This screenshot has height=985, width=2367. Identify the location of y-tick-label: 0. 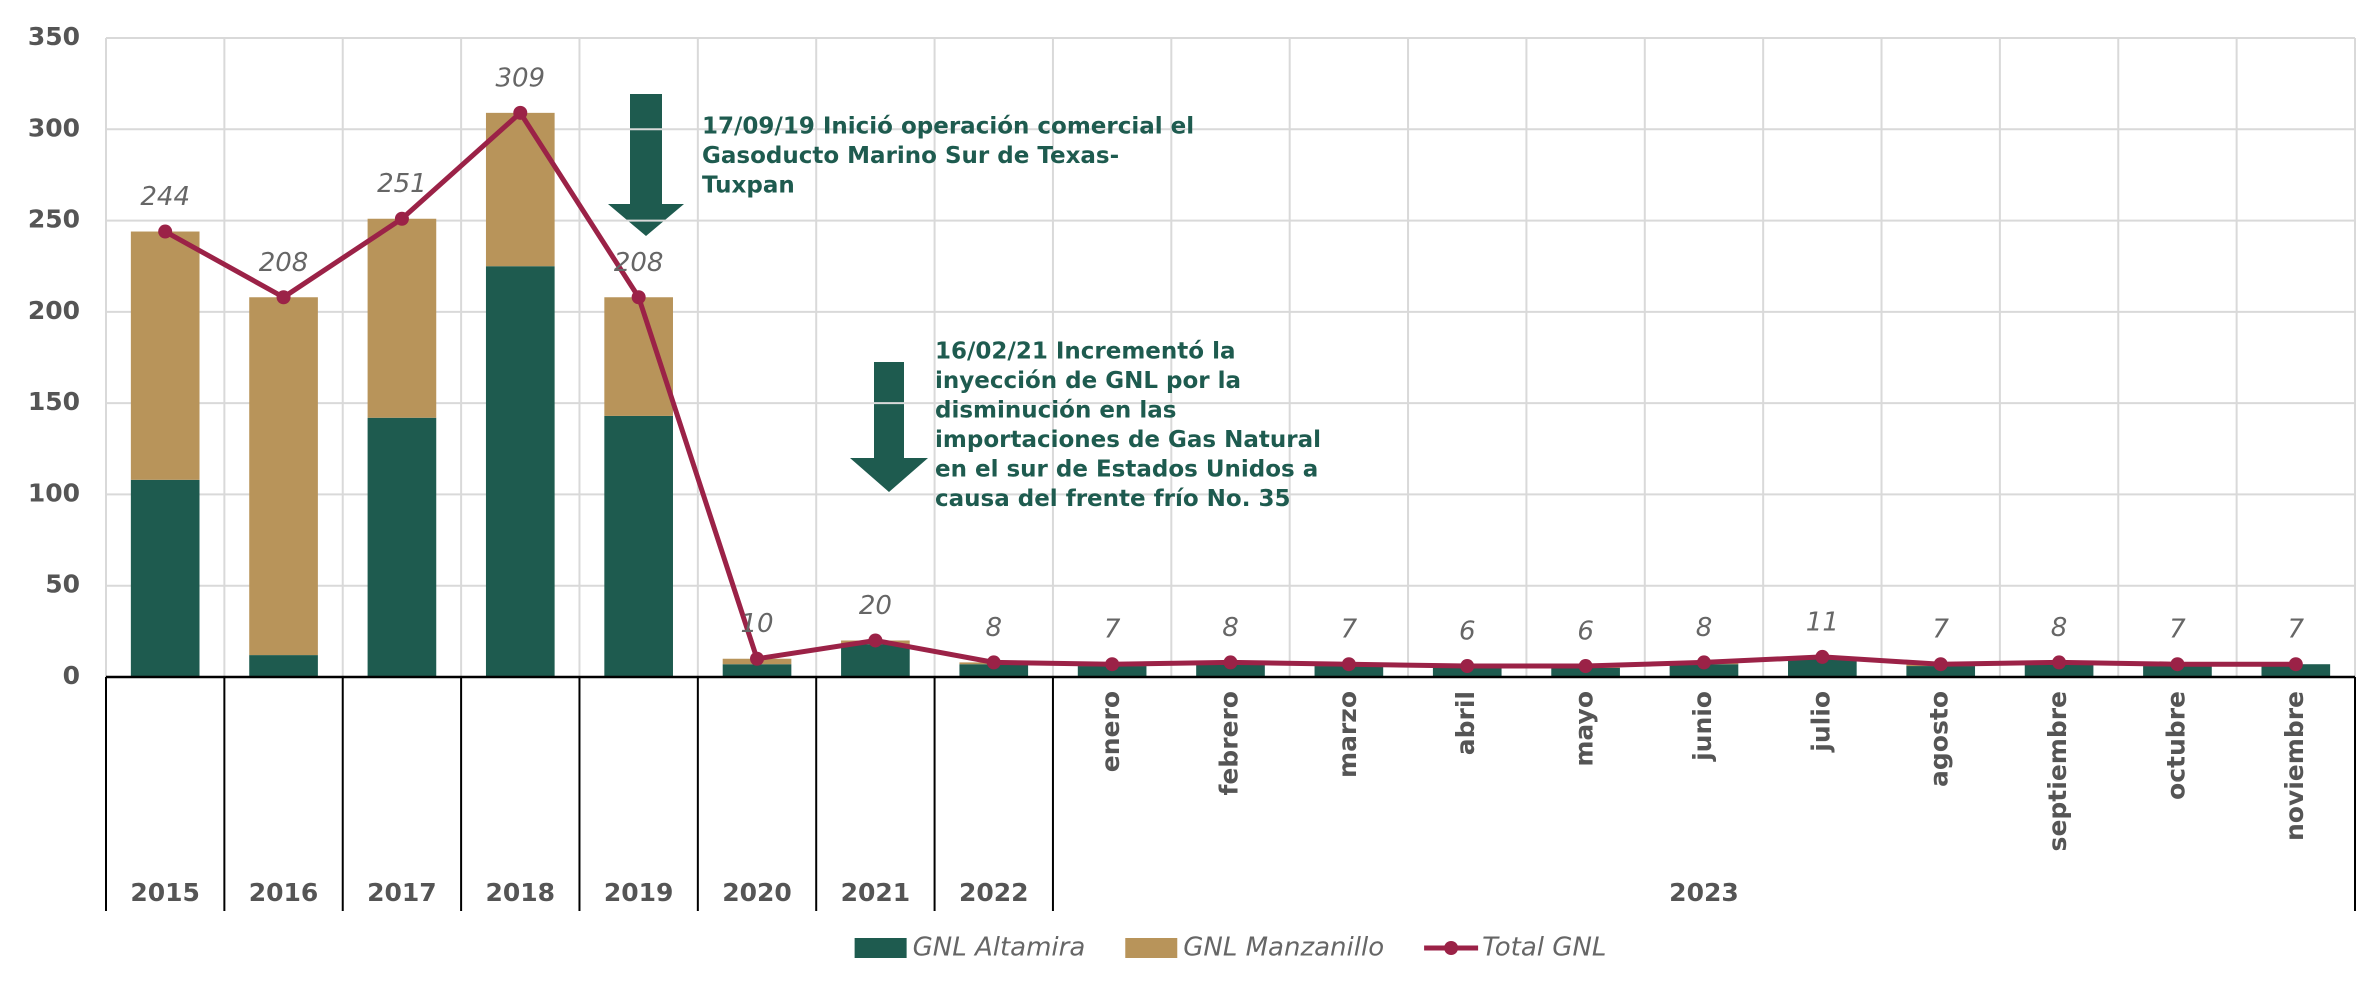
(71, 675).